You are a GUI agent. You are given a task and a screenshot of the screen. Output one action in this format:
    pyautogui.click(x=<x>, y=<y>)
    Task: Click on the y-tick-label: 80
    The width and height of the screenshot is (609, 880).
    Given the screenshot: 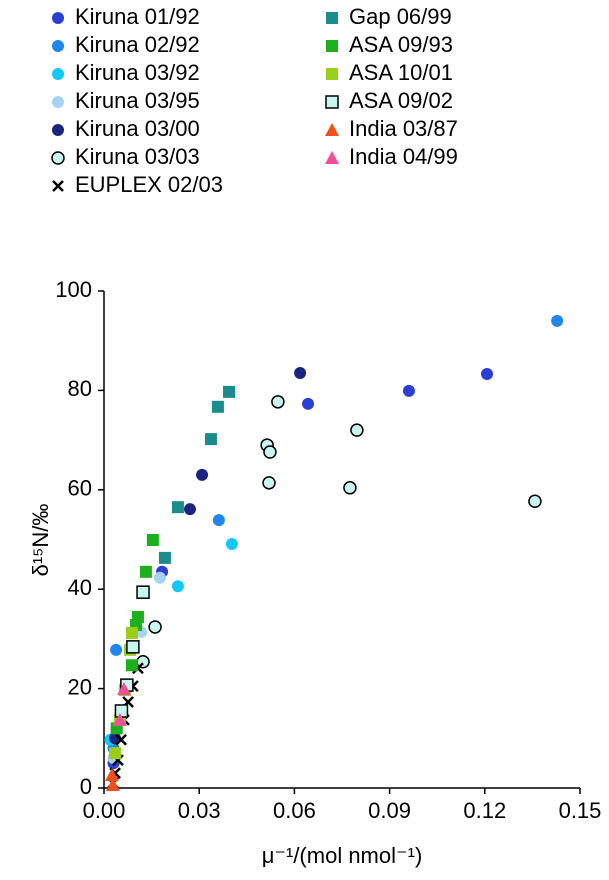 What is the action you would take?
    pyautogui.click(x=80, y=388)
    